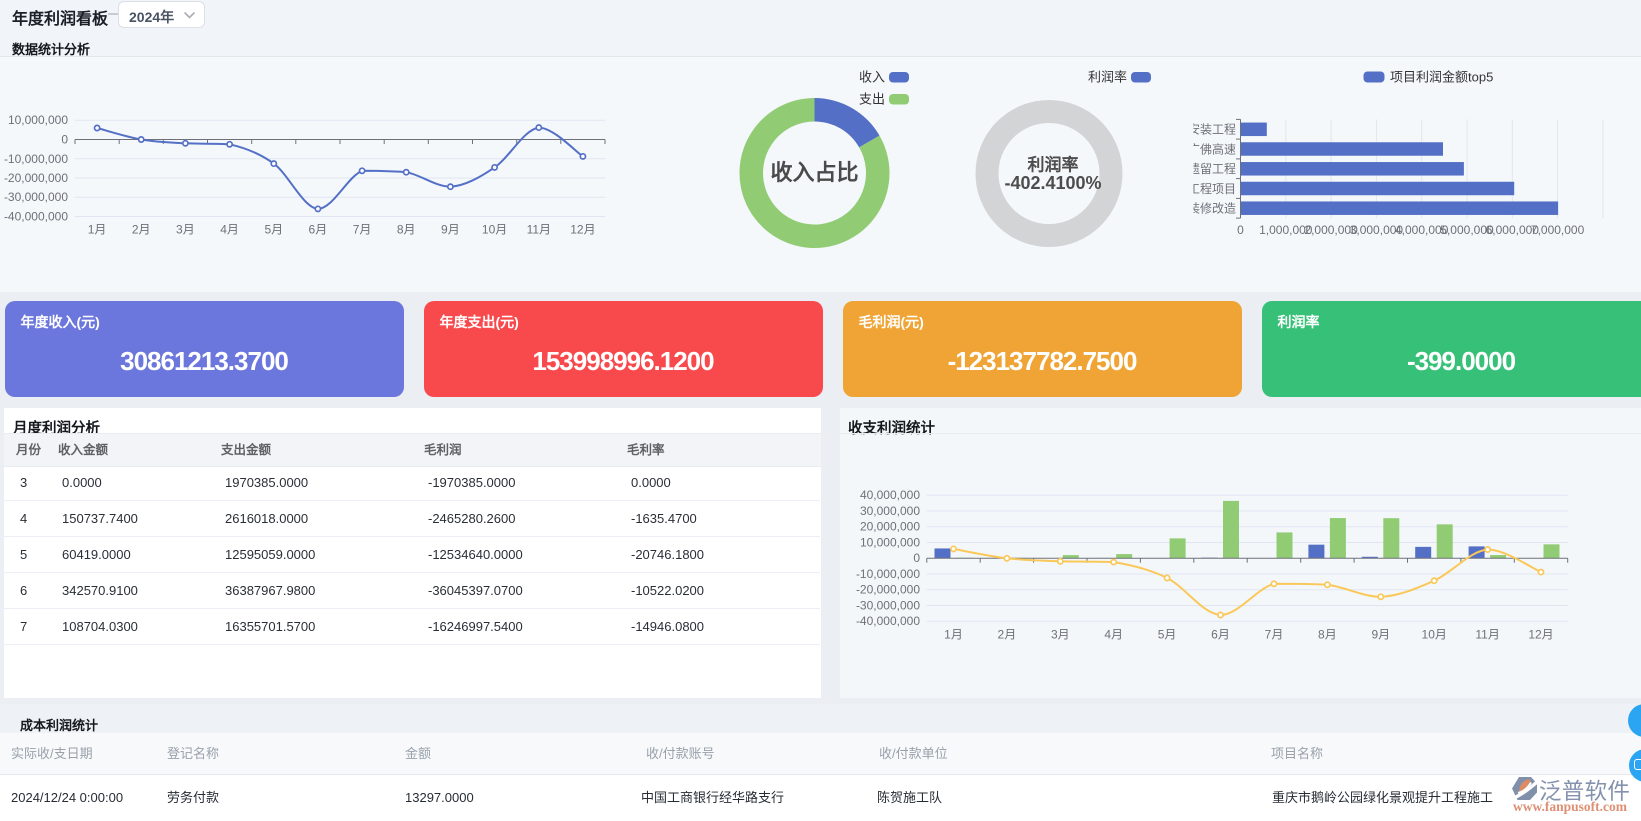 The height and width of the screenshot is (821, 1641). What do you see at coordinates (1212, 168) in the screenshot?
I see `svg-text: 遗留工程` at bounding box center [1212, 168].